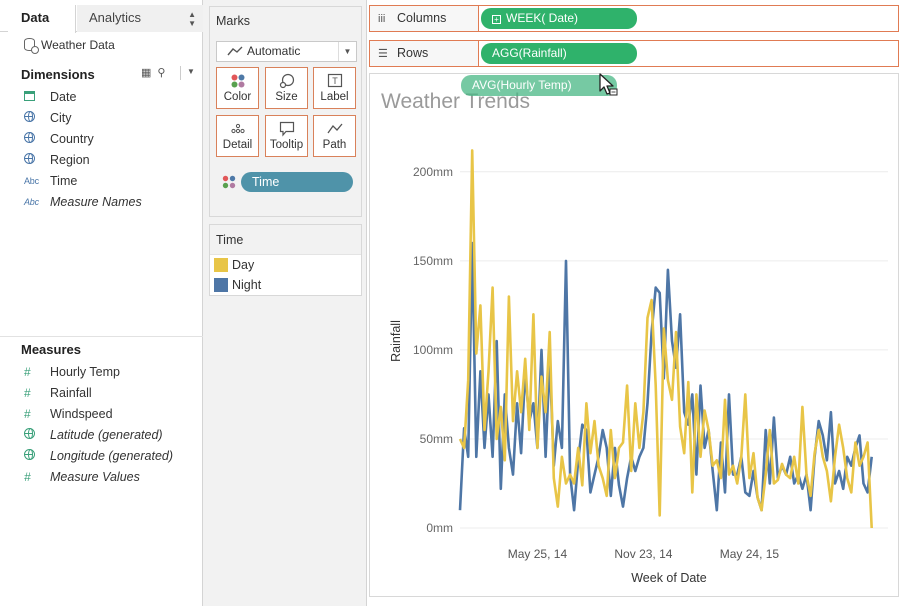  Describe the element at coordinates (156, 72) in the screenshot. I see `dimensions-tools: ▦ ⚲` at that location.